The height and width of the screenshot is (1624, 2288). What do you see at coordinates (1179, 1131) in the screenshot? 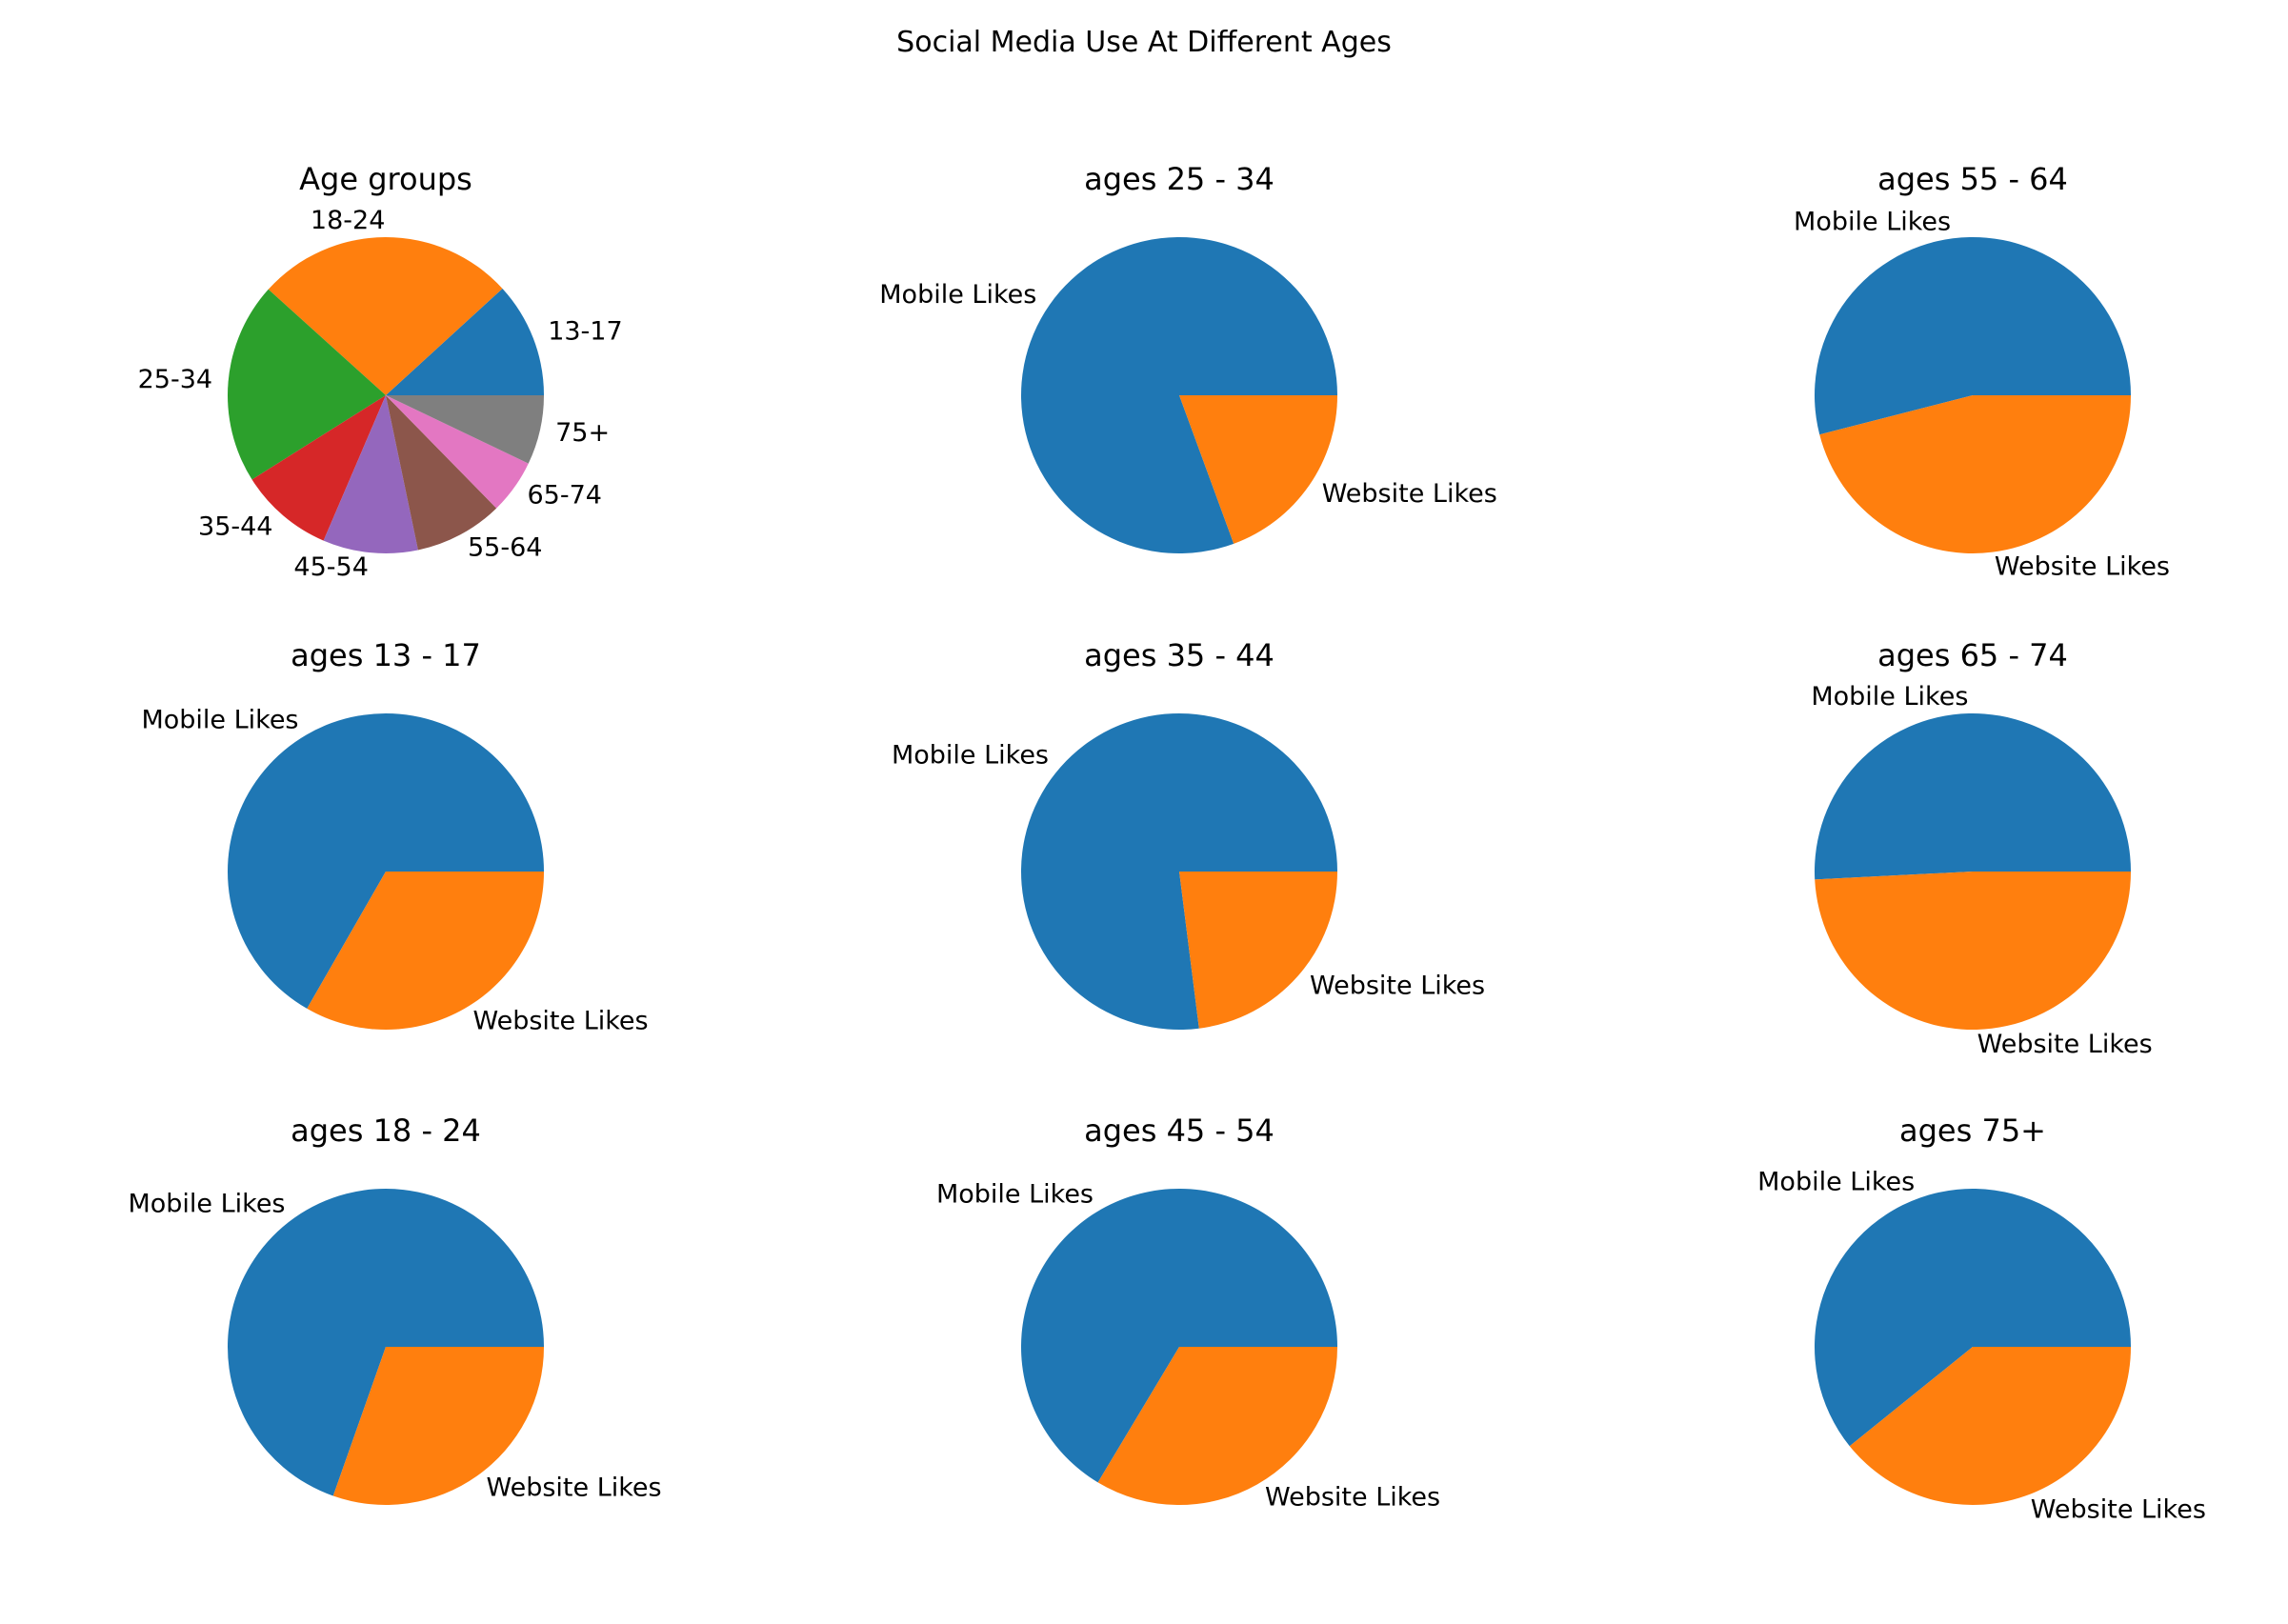
I see `panel-title: ages 45 - 54` at bounding box center [1179, 1131].